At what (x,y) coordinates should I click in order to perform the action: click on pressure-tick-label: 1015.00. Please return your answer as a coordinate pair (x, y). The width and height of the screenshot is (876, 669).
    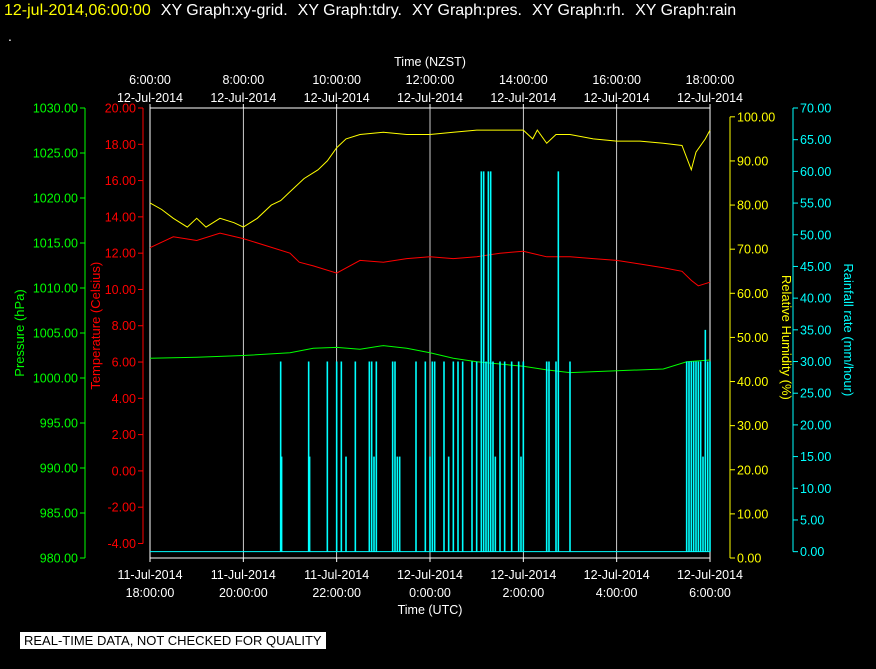
    Looking at the image, I should click on (55, 244).